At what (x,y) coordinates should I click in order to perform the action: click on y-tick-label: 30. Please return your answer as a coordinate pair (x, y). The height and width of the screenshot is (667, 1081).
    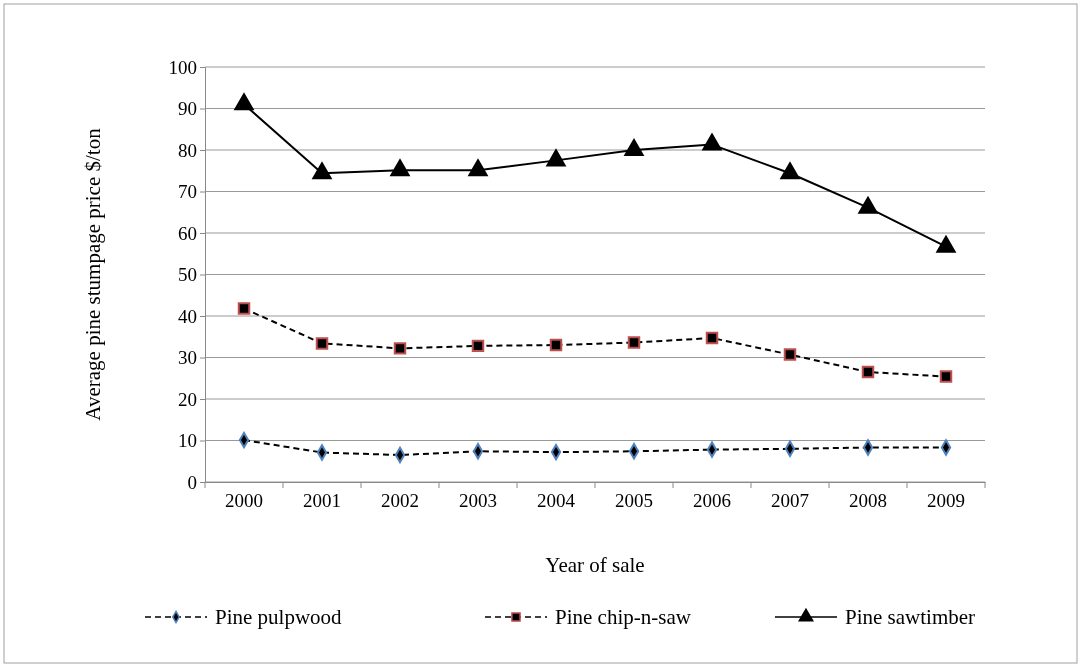
    Looking at the image, I should click on (187, 358).